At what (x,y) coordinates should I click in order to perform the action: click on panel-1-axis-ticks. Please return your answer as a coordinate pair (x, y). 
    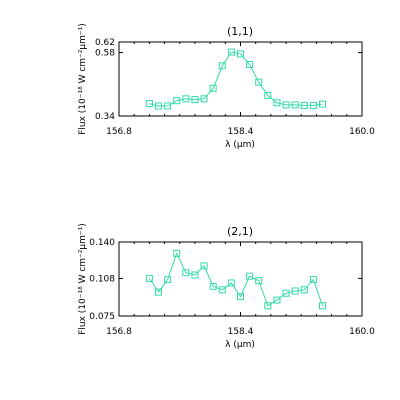
    Looking at the image, I should click on (240, 79).